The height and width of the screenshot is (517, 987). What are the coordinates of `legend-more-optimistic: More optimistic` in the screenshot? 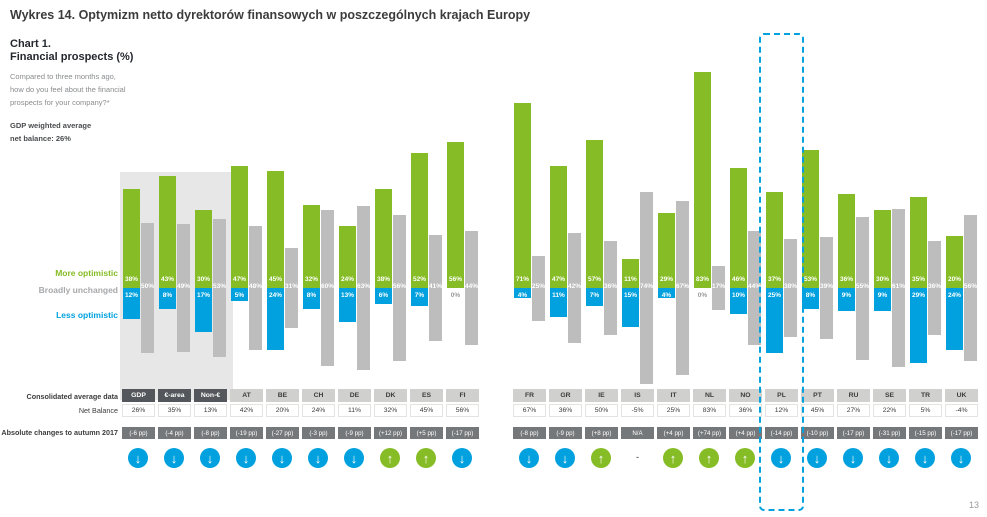 It's located at (86, 273).